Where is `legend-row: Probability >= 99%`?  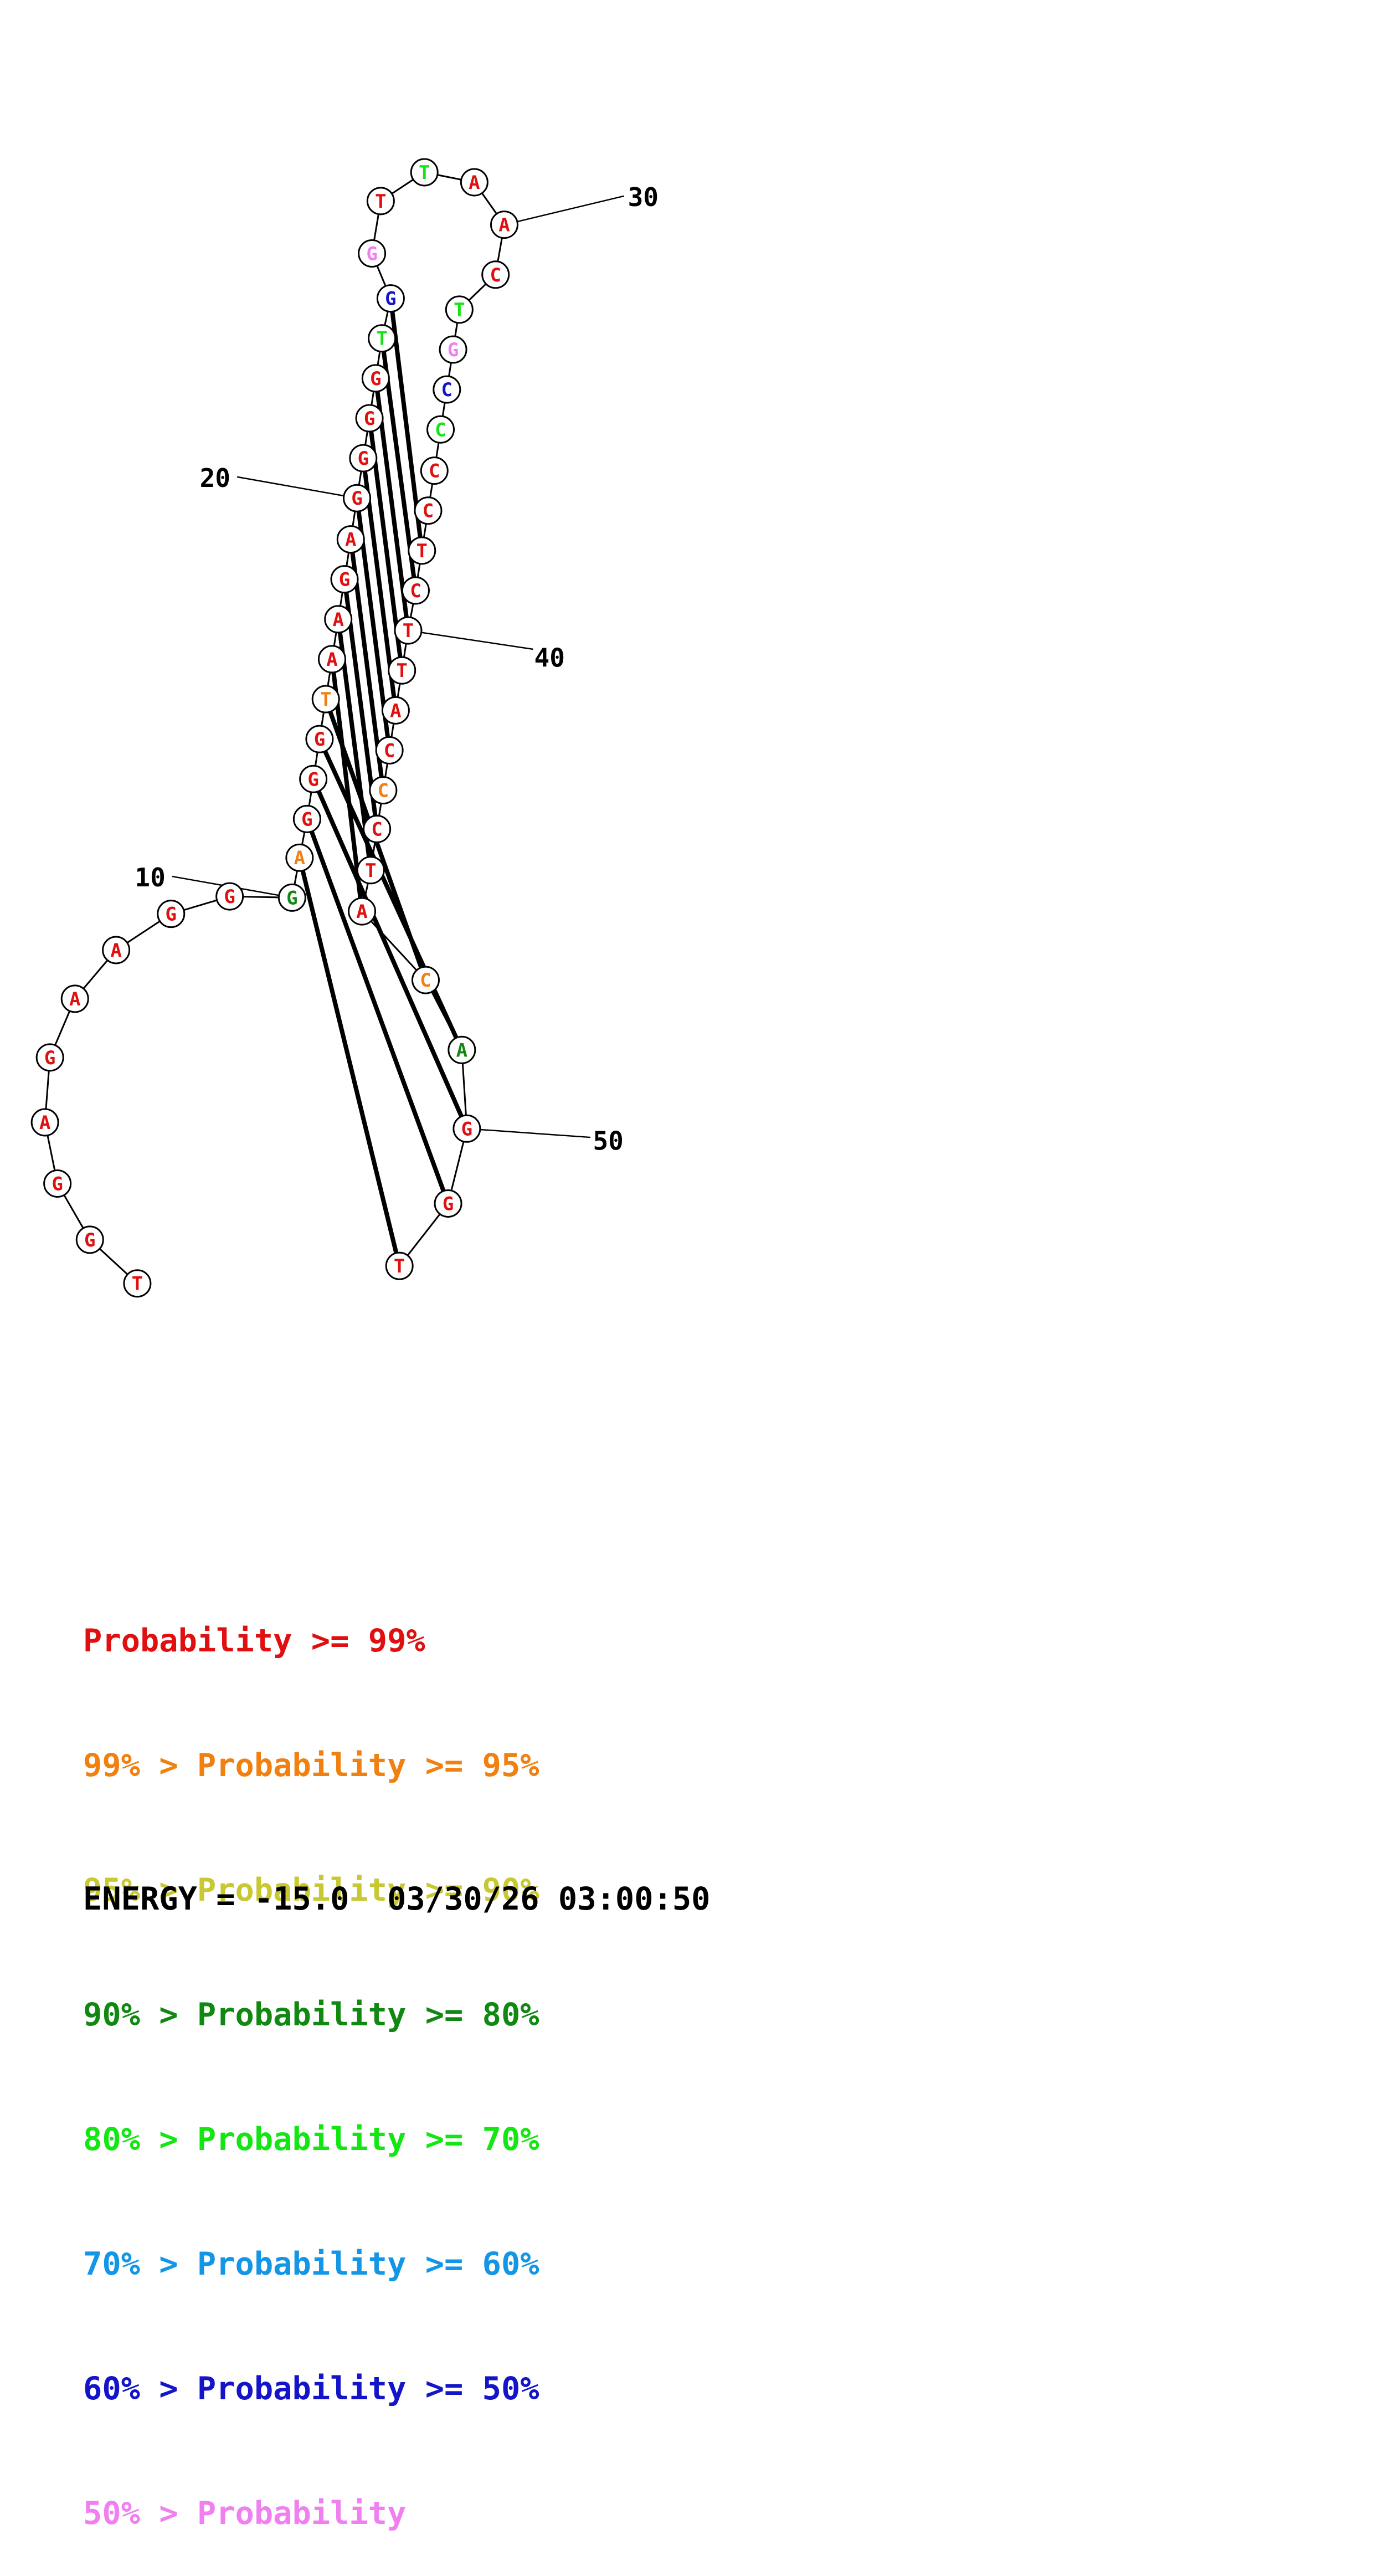
legend-row: Probability >= 99% is located at coordinates (311, 1641).